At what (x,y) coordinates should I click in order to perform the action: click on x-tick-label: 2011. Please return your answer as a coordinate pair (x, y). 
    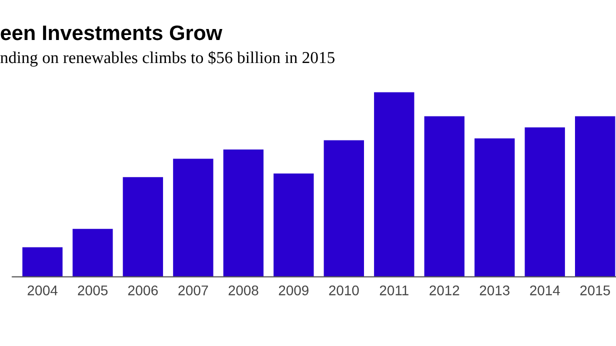
    Looking at the image, I should click on (394, 291).